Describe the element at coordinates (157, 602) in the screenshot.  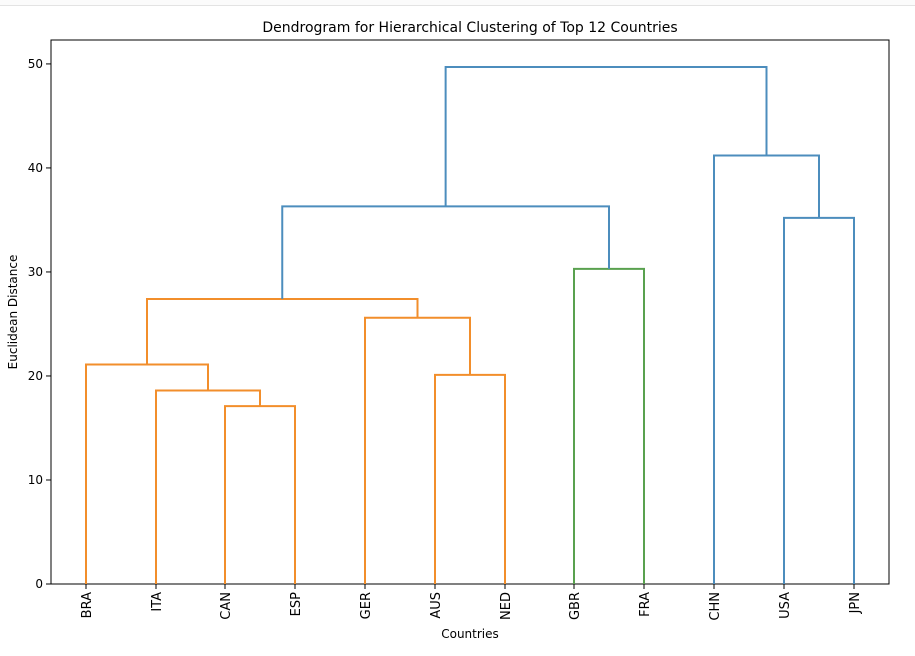
I see `x-tick-label-ita: ITA` at that location.